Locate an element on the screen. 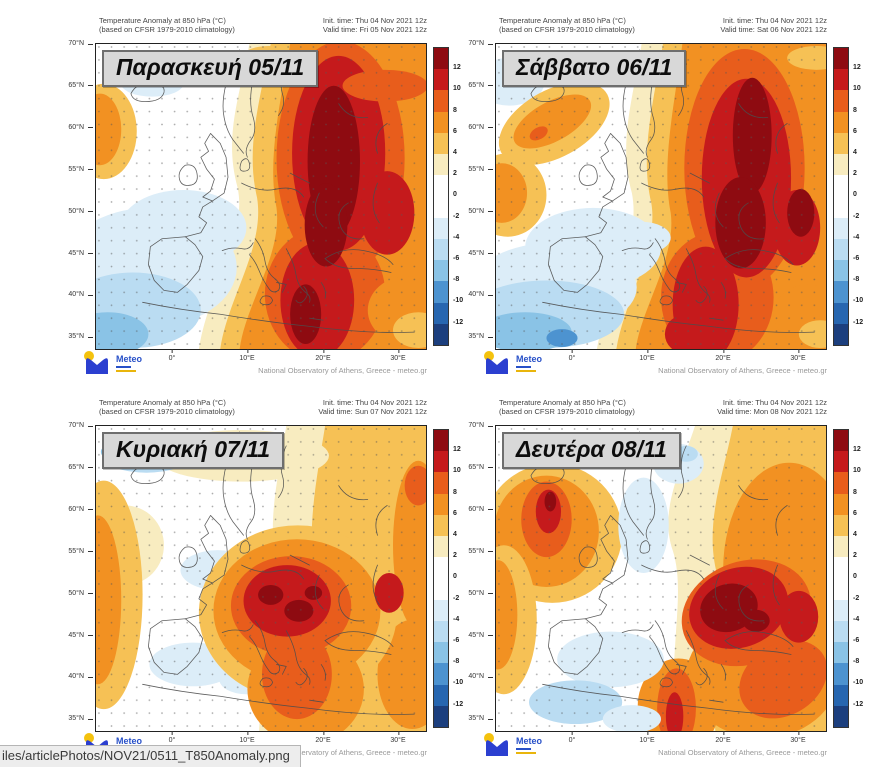 The height and width of the screenshot is (772, 880). lon-label: 20°E is located at coordinates (723, 355).